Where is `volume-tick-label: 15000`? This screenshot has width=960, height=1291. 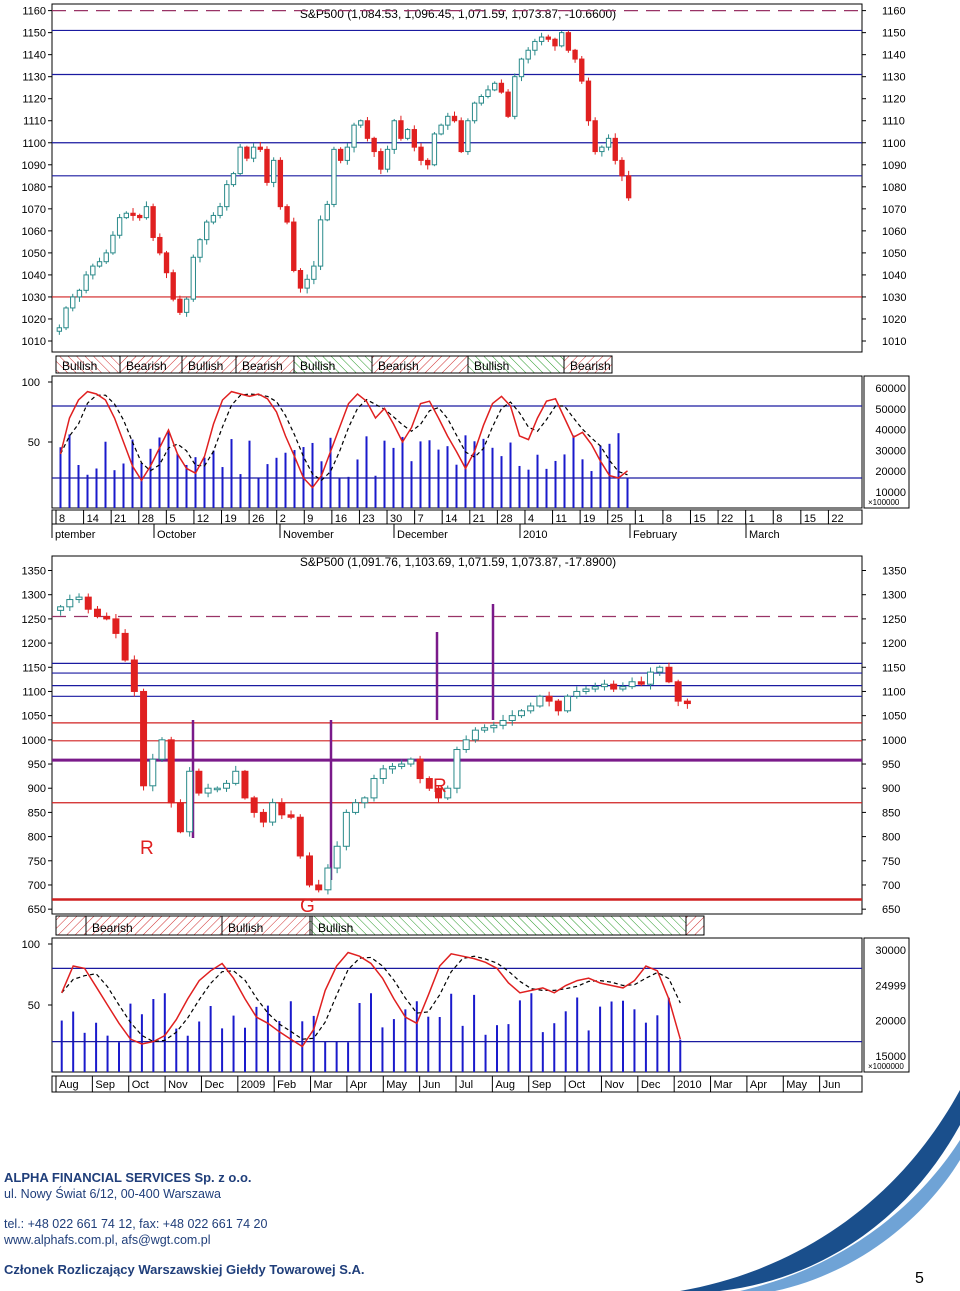
volume-tick-label: 15000 is located at coordinates (890, 1057).